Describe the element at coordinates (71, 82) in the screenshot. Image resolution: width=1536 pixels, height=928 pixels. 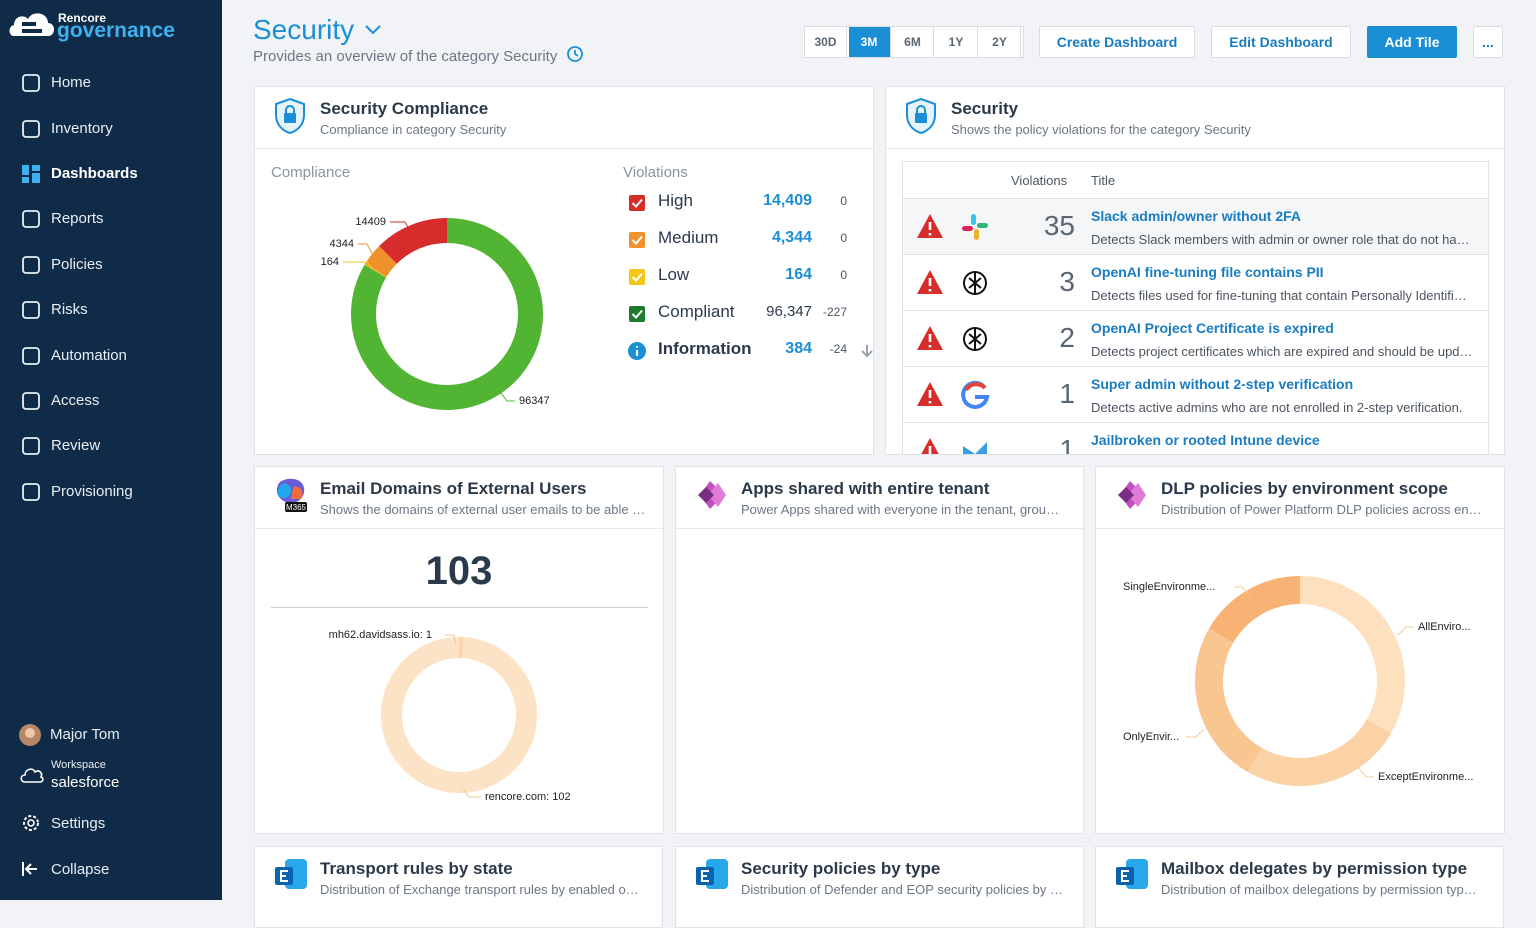
I see `nav-label: Home` at that location.